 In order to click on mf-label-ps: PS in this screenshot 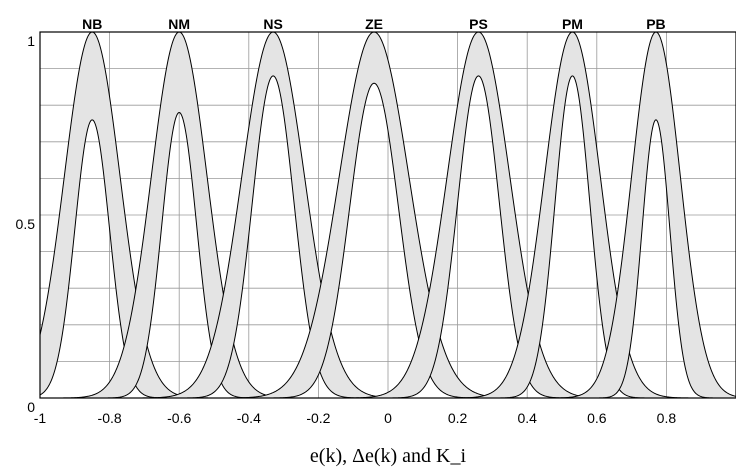, I will do `click(478, 24)`.